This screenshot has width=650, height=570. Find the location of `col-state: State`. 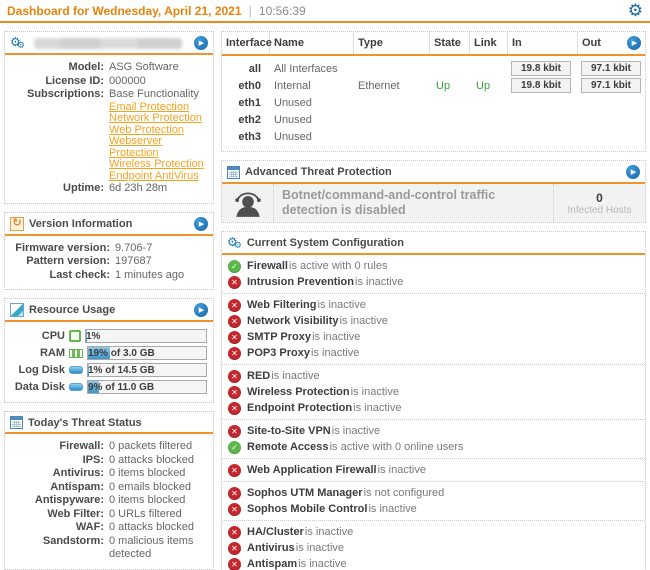

col-state: State is located at coordinates (450, 43).